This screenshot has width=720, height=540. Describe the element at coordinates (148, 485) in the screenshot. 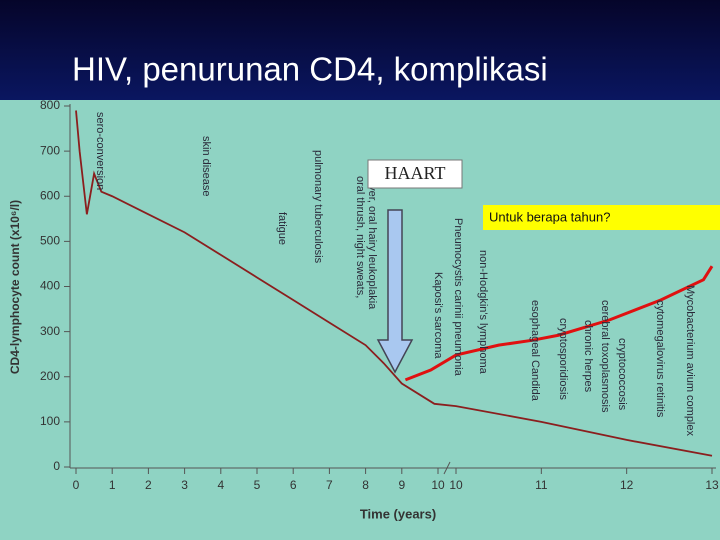

I see `x-tick-label: 2` at that location.